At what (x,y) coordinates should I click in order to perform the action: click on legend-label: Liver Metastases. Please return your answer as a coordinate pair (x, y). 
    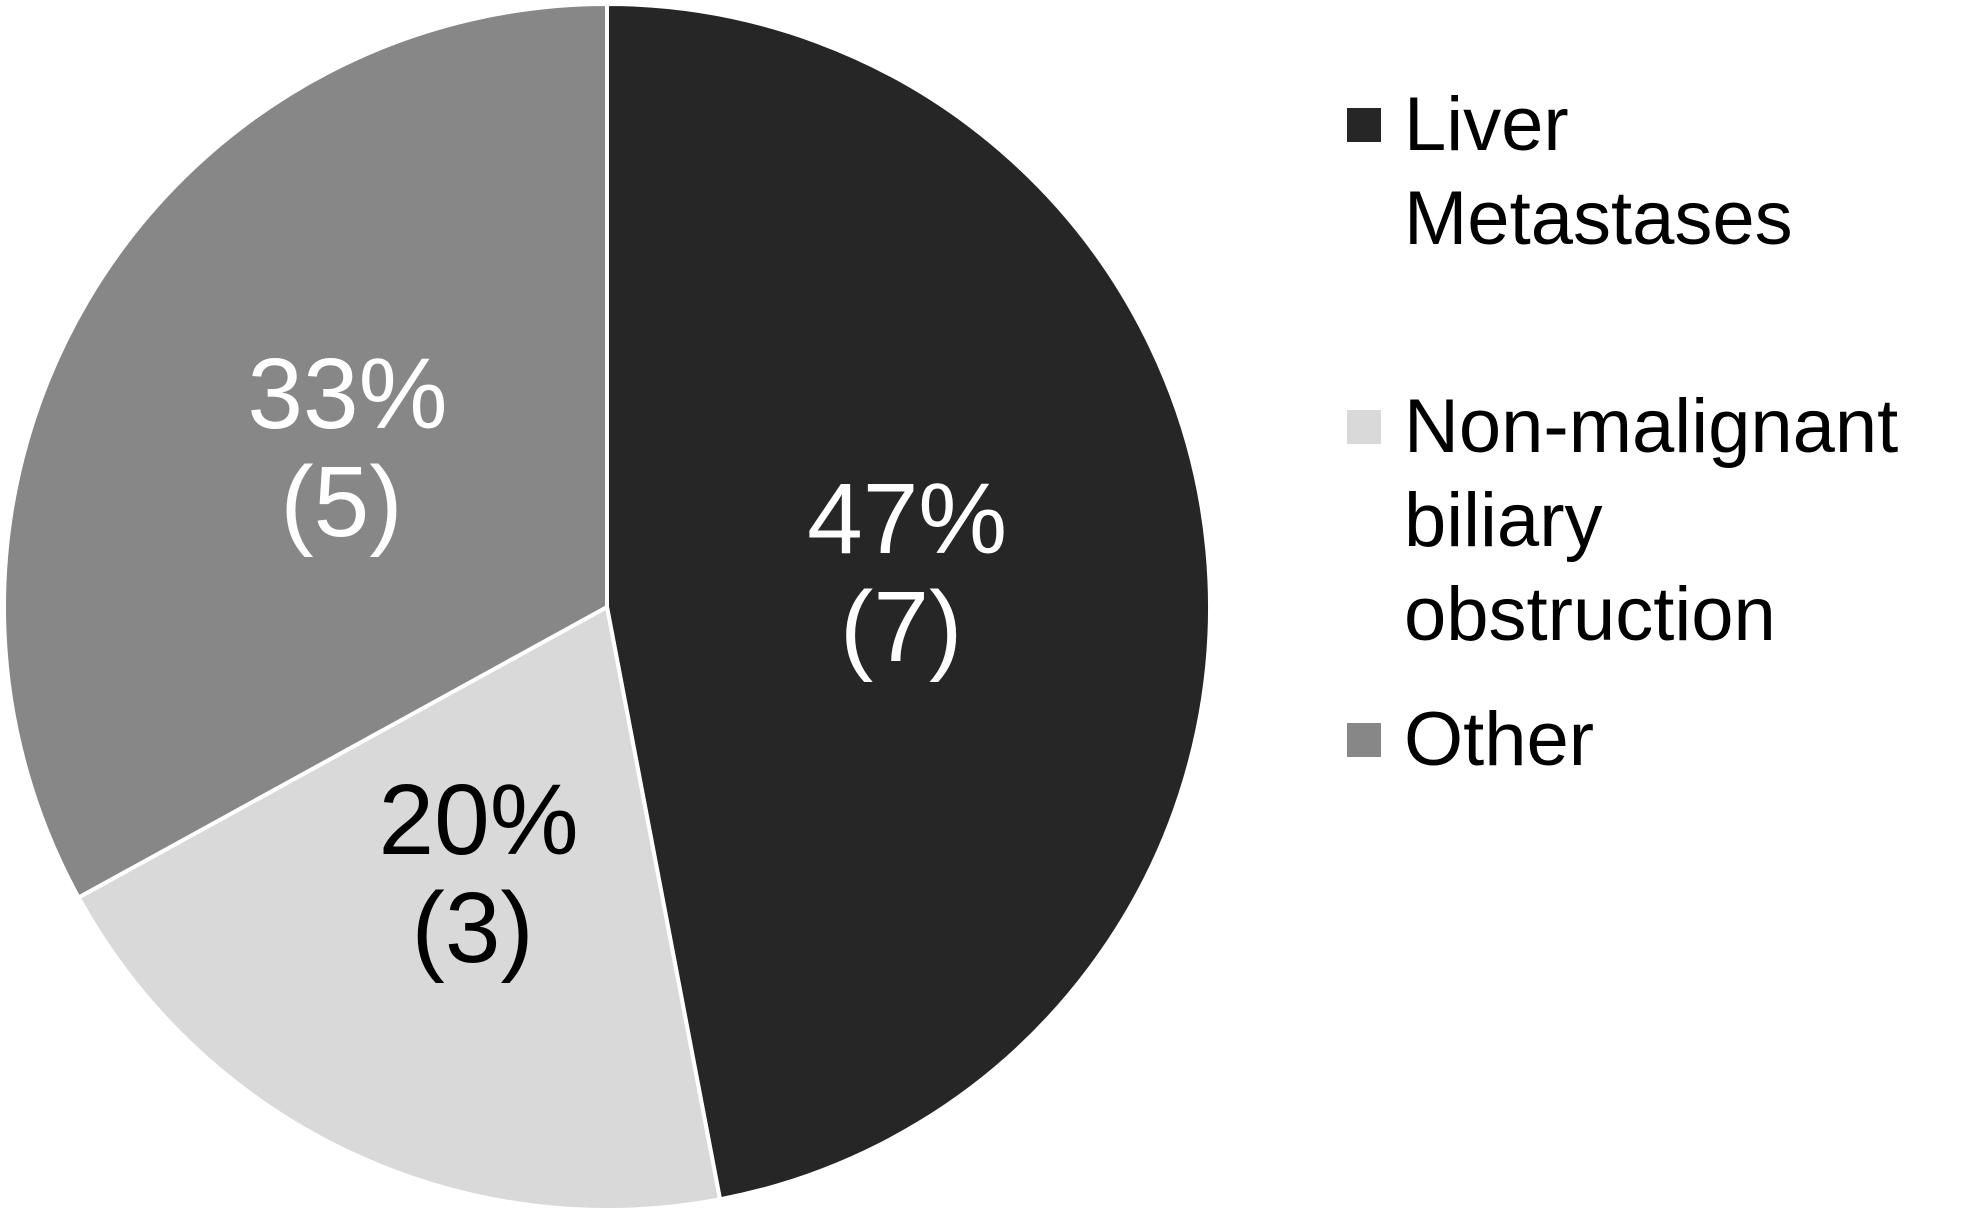
    Looking at the image, I should click on (1598, 171).